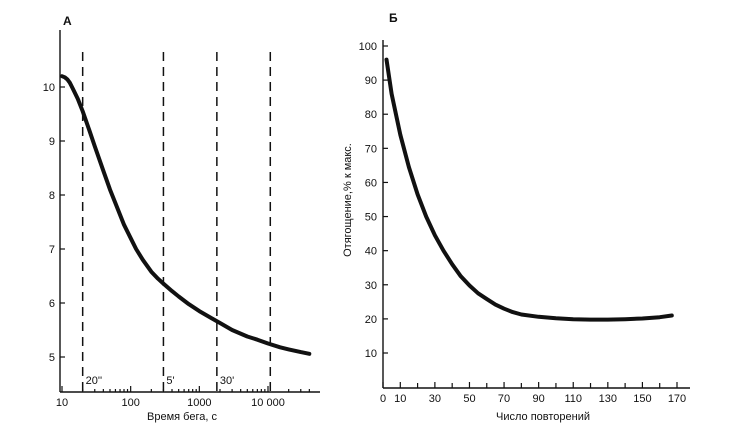 Image resolution: width=750 pixels, height=435 pixels. What do you see at coordinates (54, 223) in the screenshot?
I see `panel-a-y-ticks: 5 6 7 8 9 10` at bounding box center [54, 223].